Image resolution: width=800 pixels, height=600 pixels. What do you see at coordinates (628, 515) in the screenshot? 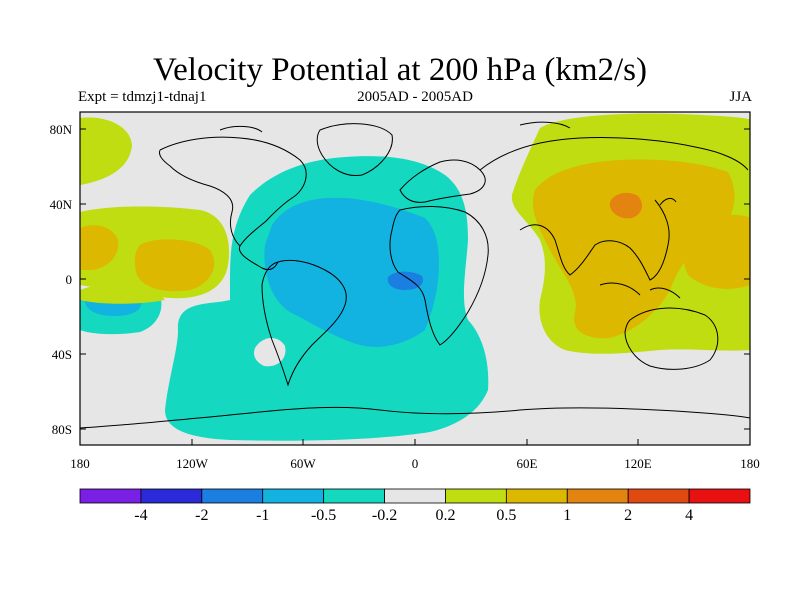
I see `colorbar-label: 2` at bounding box center [628, 515].